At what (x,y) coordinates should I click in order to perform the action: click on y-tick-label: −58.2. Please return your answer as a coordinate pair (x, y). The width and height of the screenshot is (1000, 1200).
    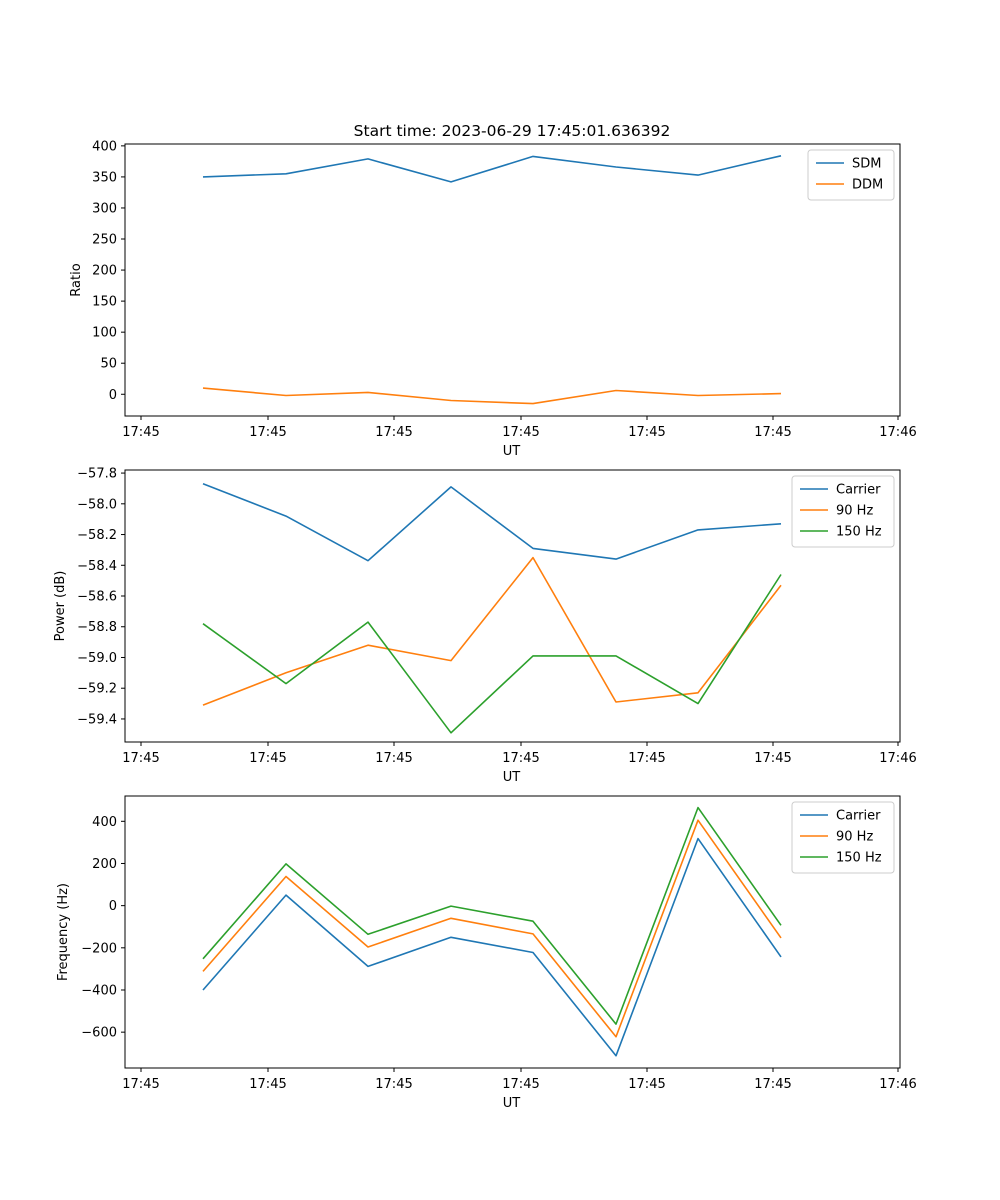
    Looking at the image, I should click on (97, 535).